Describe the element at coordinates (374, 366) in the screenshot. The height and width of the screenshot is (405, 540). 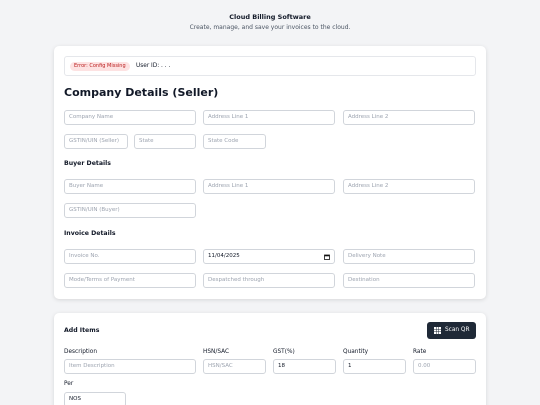
I see `input-field: 1` at that location.